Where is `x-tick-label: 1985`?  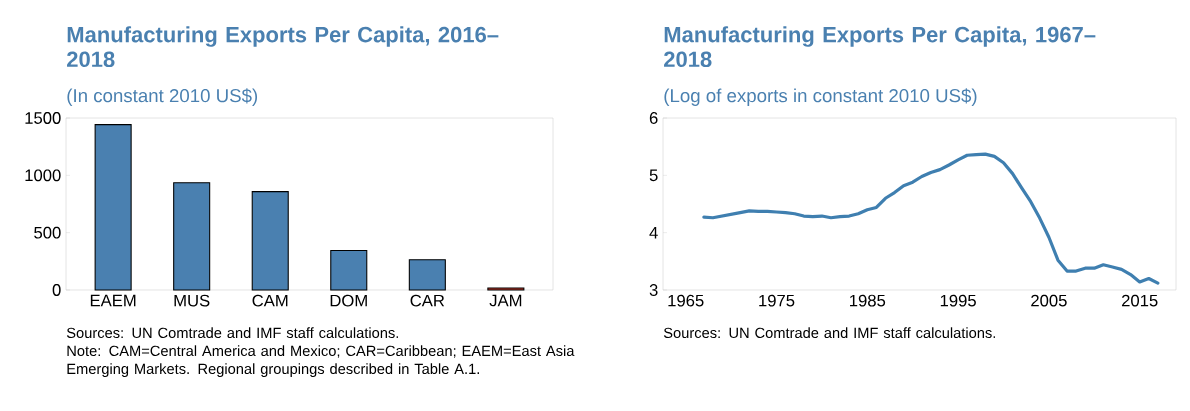 x-tick-label: 1985 is located at coordinates (868, 300).